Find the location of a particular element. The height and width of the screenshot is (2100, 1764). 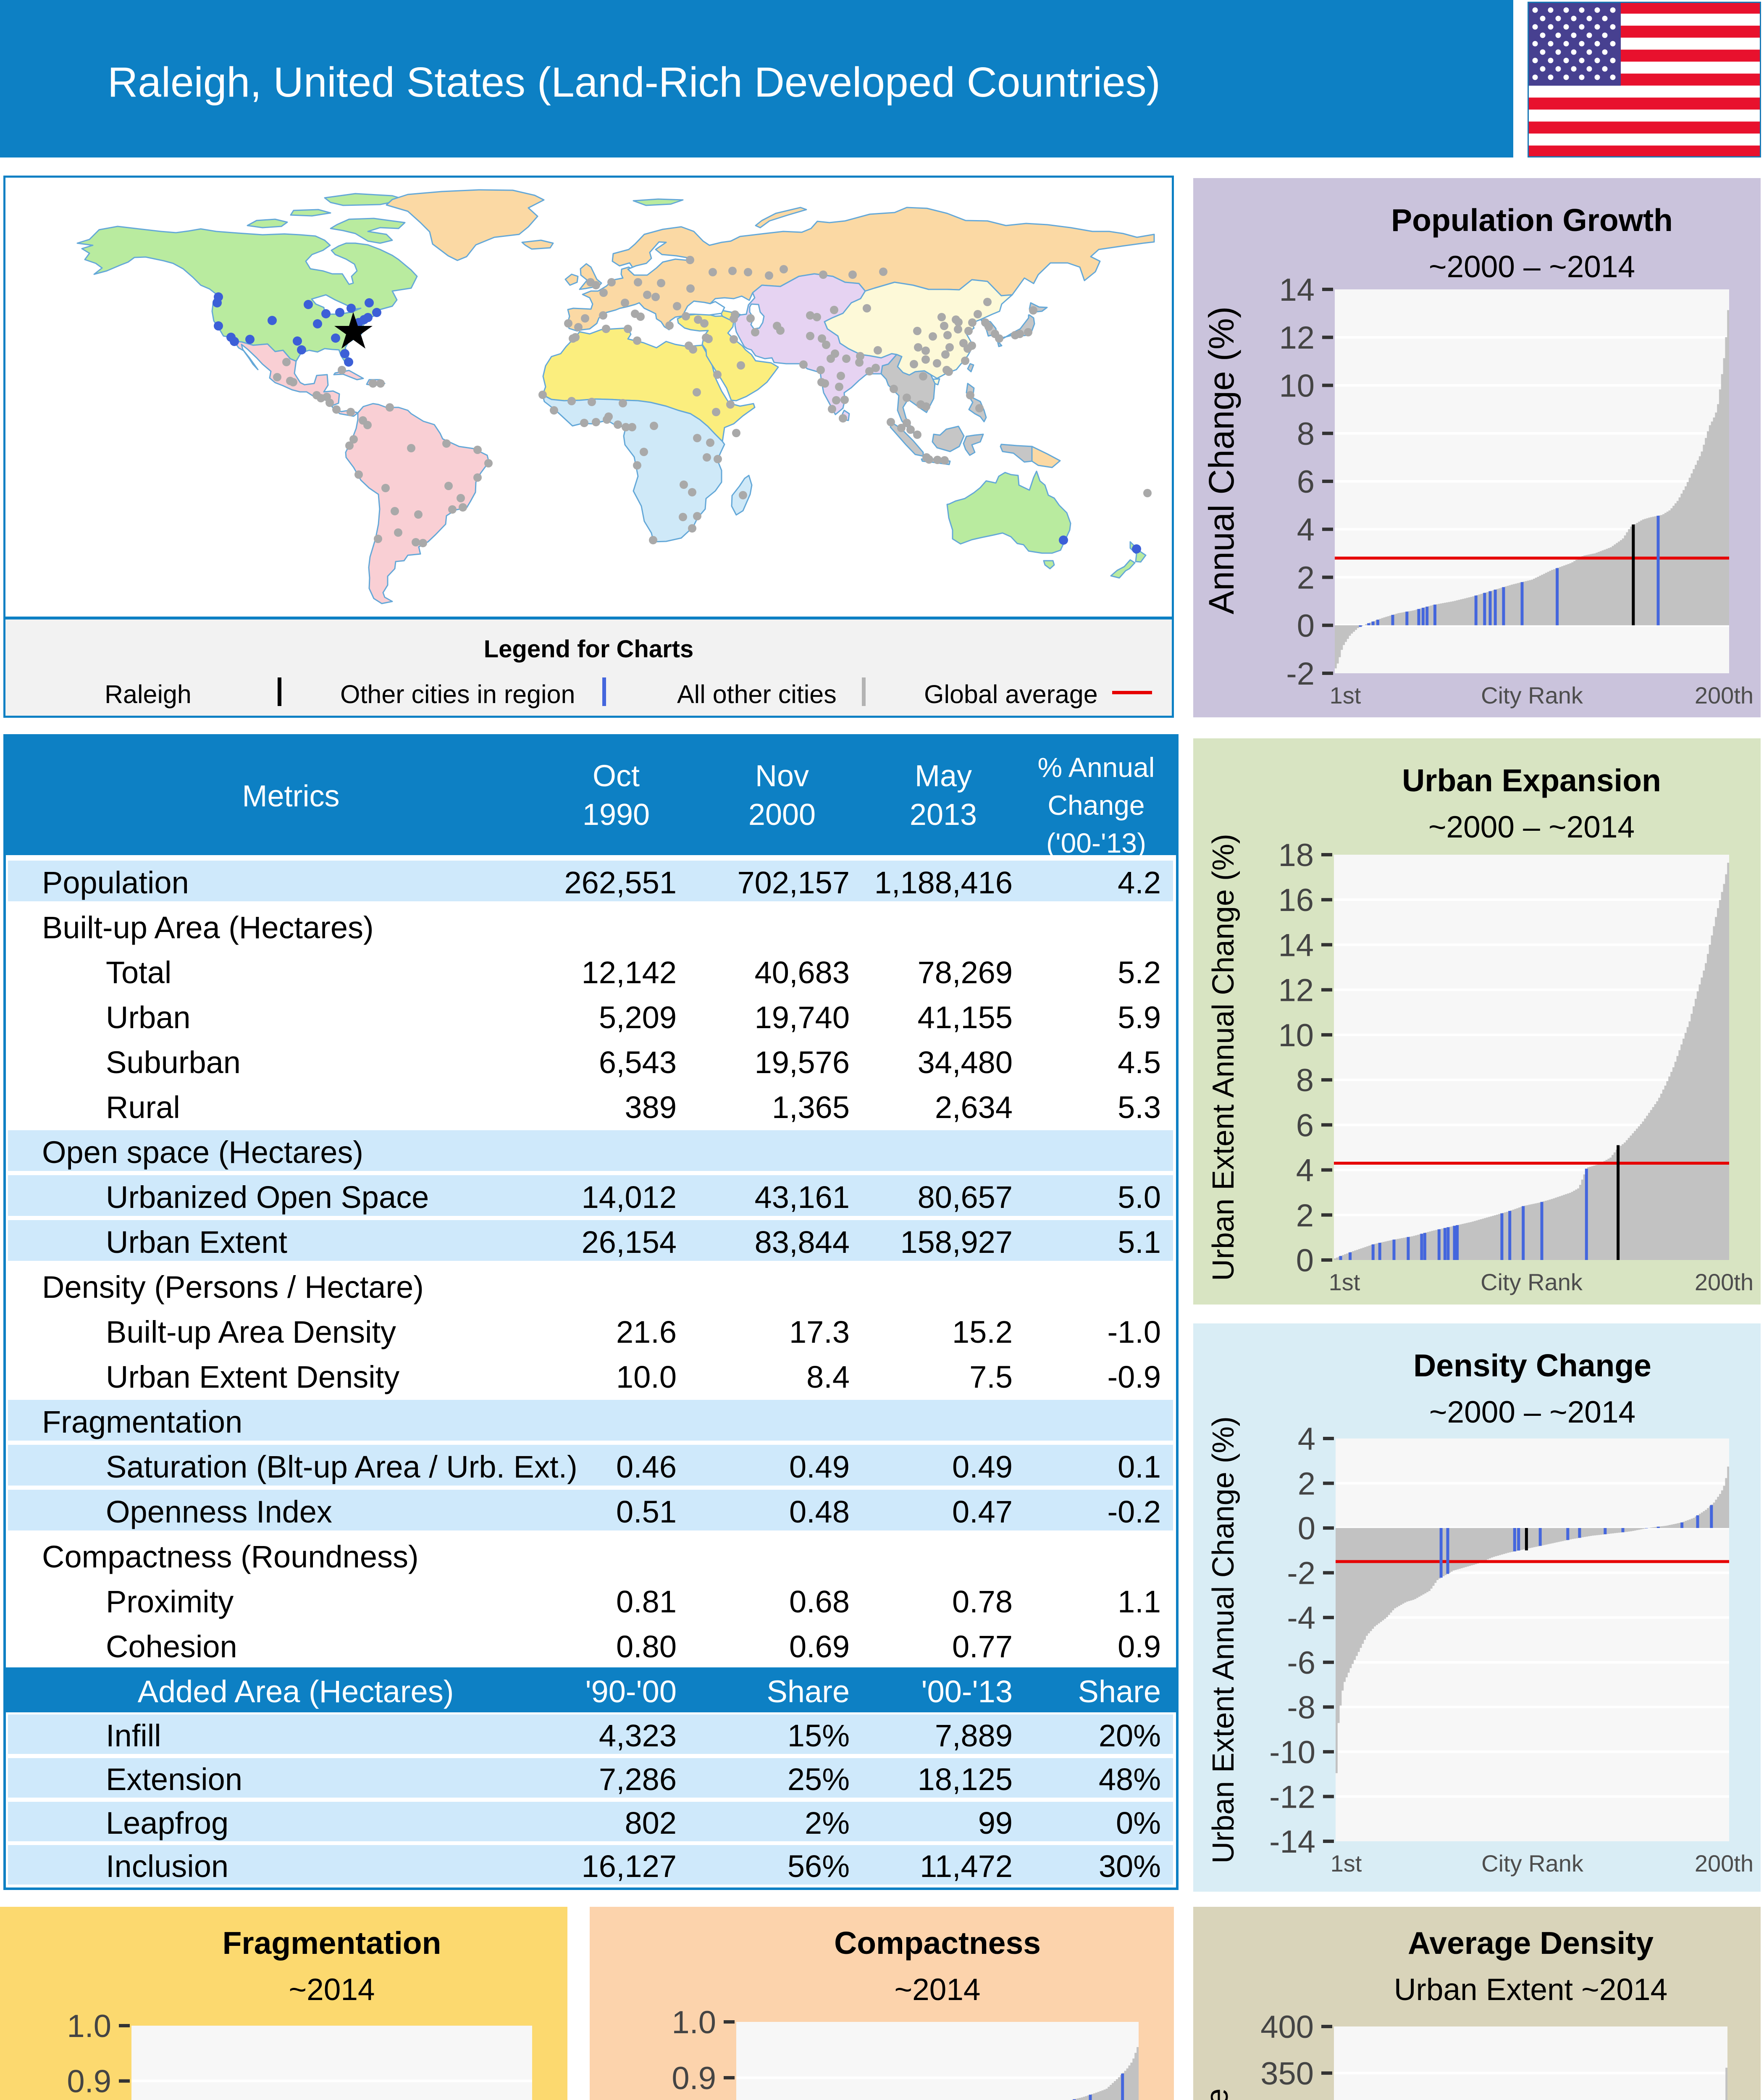

svg-text: 350 is located at coordinates (1287, 2074).